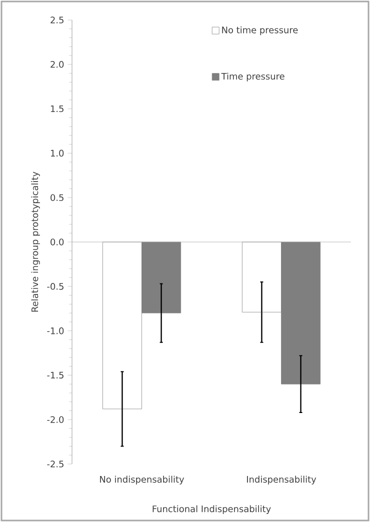 This screenshot has height=522, width=370. What do you see at coordinates (211, 509) in the screenshot?
I see `x-axis-title: Functional Indispensability` at bounding box center [211, 509].